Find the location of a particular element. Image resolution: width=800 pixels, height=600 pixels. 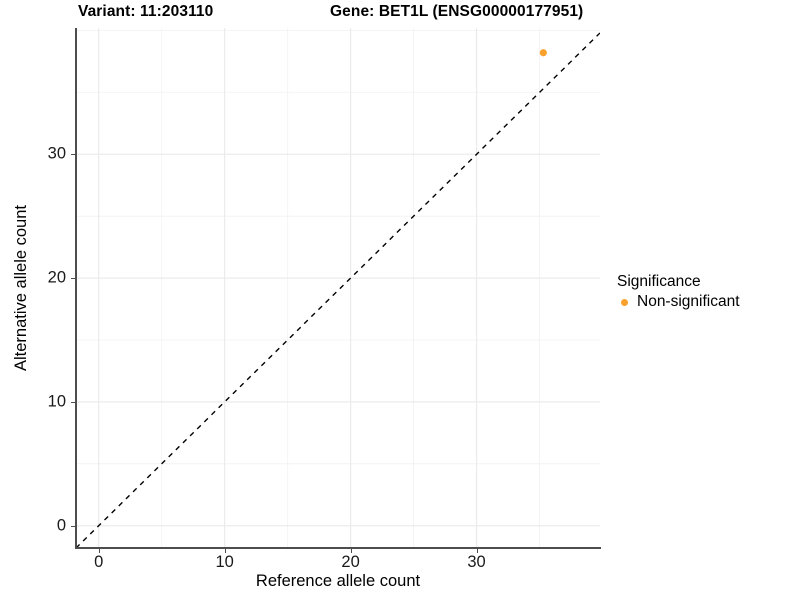

y-tick-label: 0 is located at coordinates (61, 525).